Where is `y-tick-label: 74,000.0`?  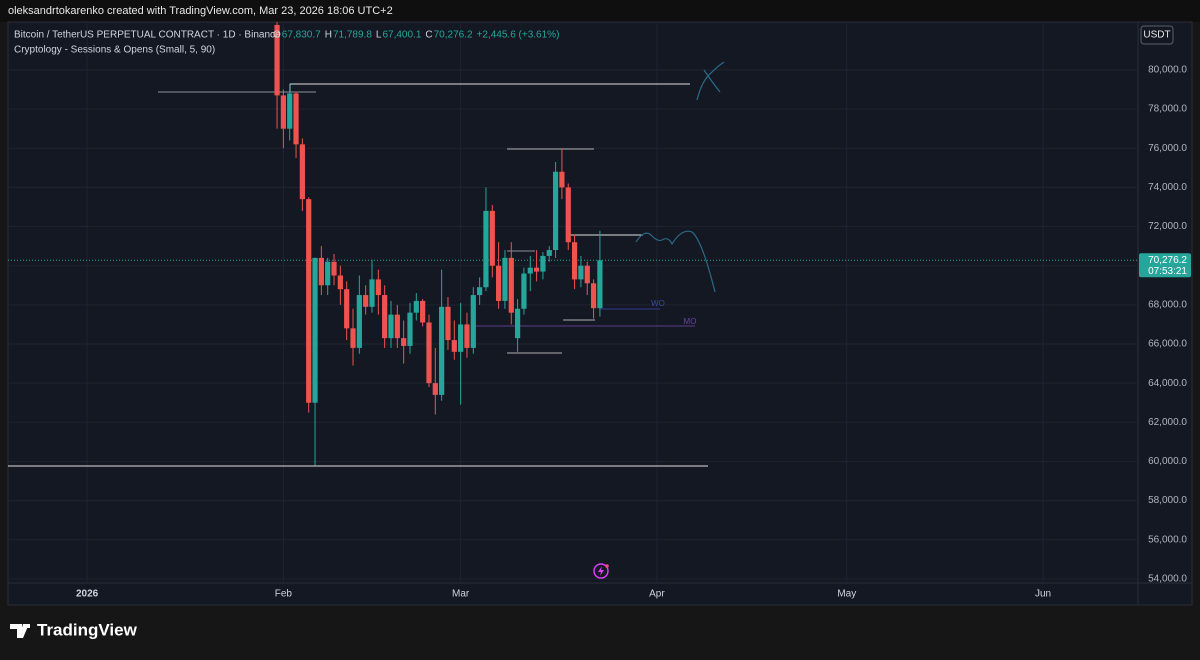 y-tick-label: 74,000.0 is located at coordinates (1167, 187).